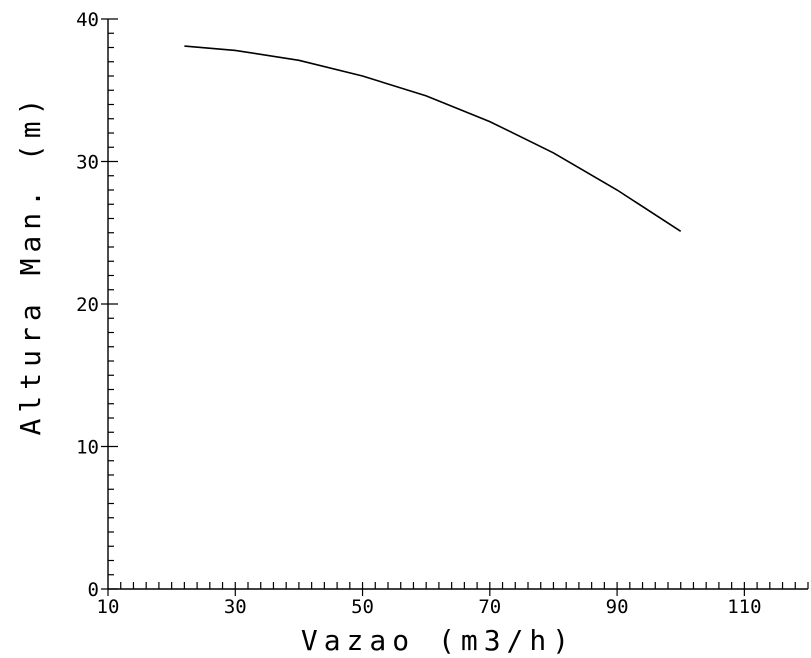  Describe the element at coordinates (235, 607) in the screenshot. I see `x-tick-label: 30` at that location.